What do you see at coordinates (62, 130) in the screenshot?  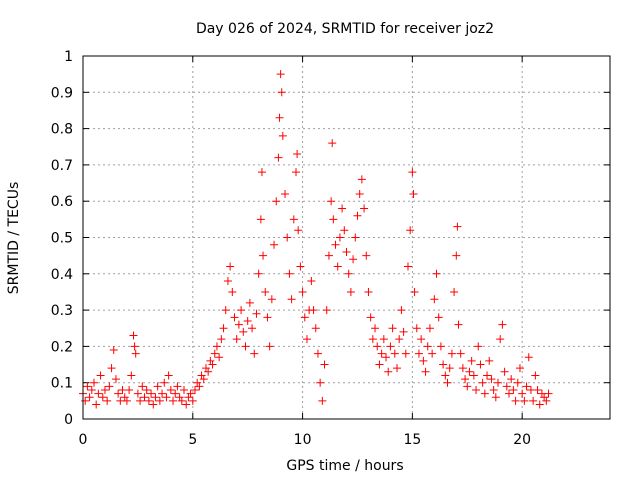 I see `y-tick-label: 0.8` at bounding box center [62, 130].